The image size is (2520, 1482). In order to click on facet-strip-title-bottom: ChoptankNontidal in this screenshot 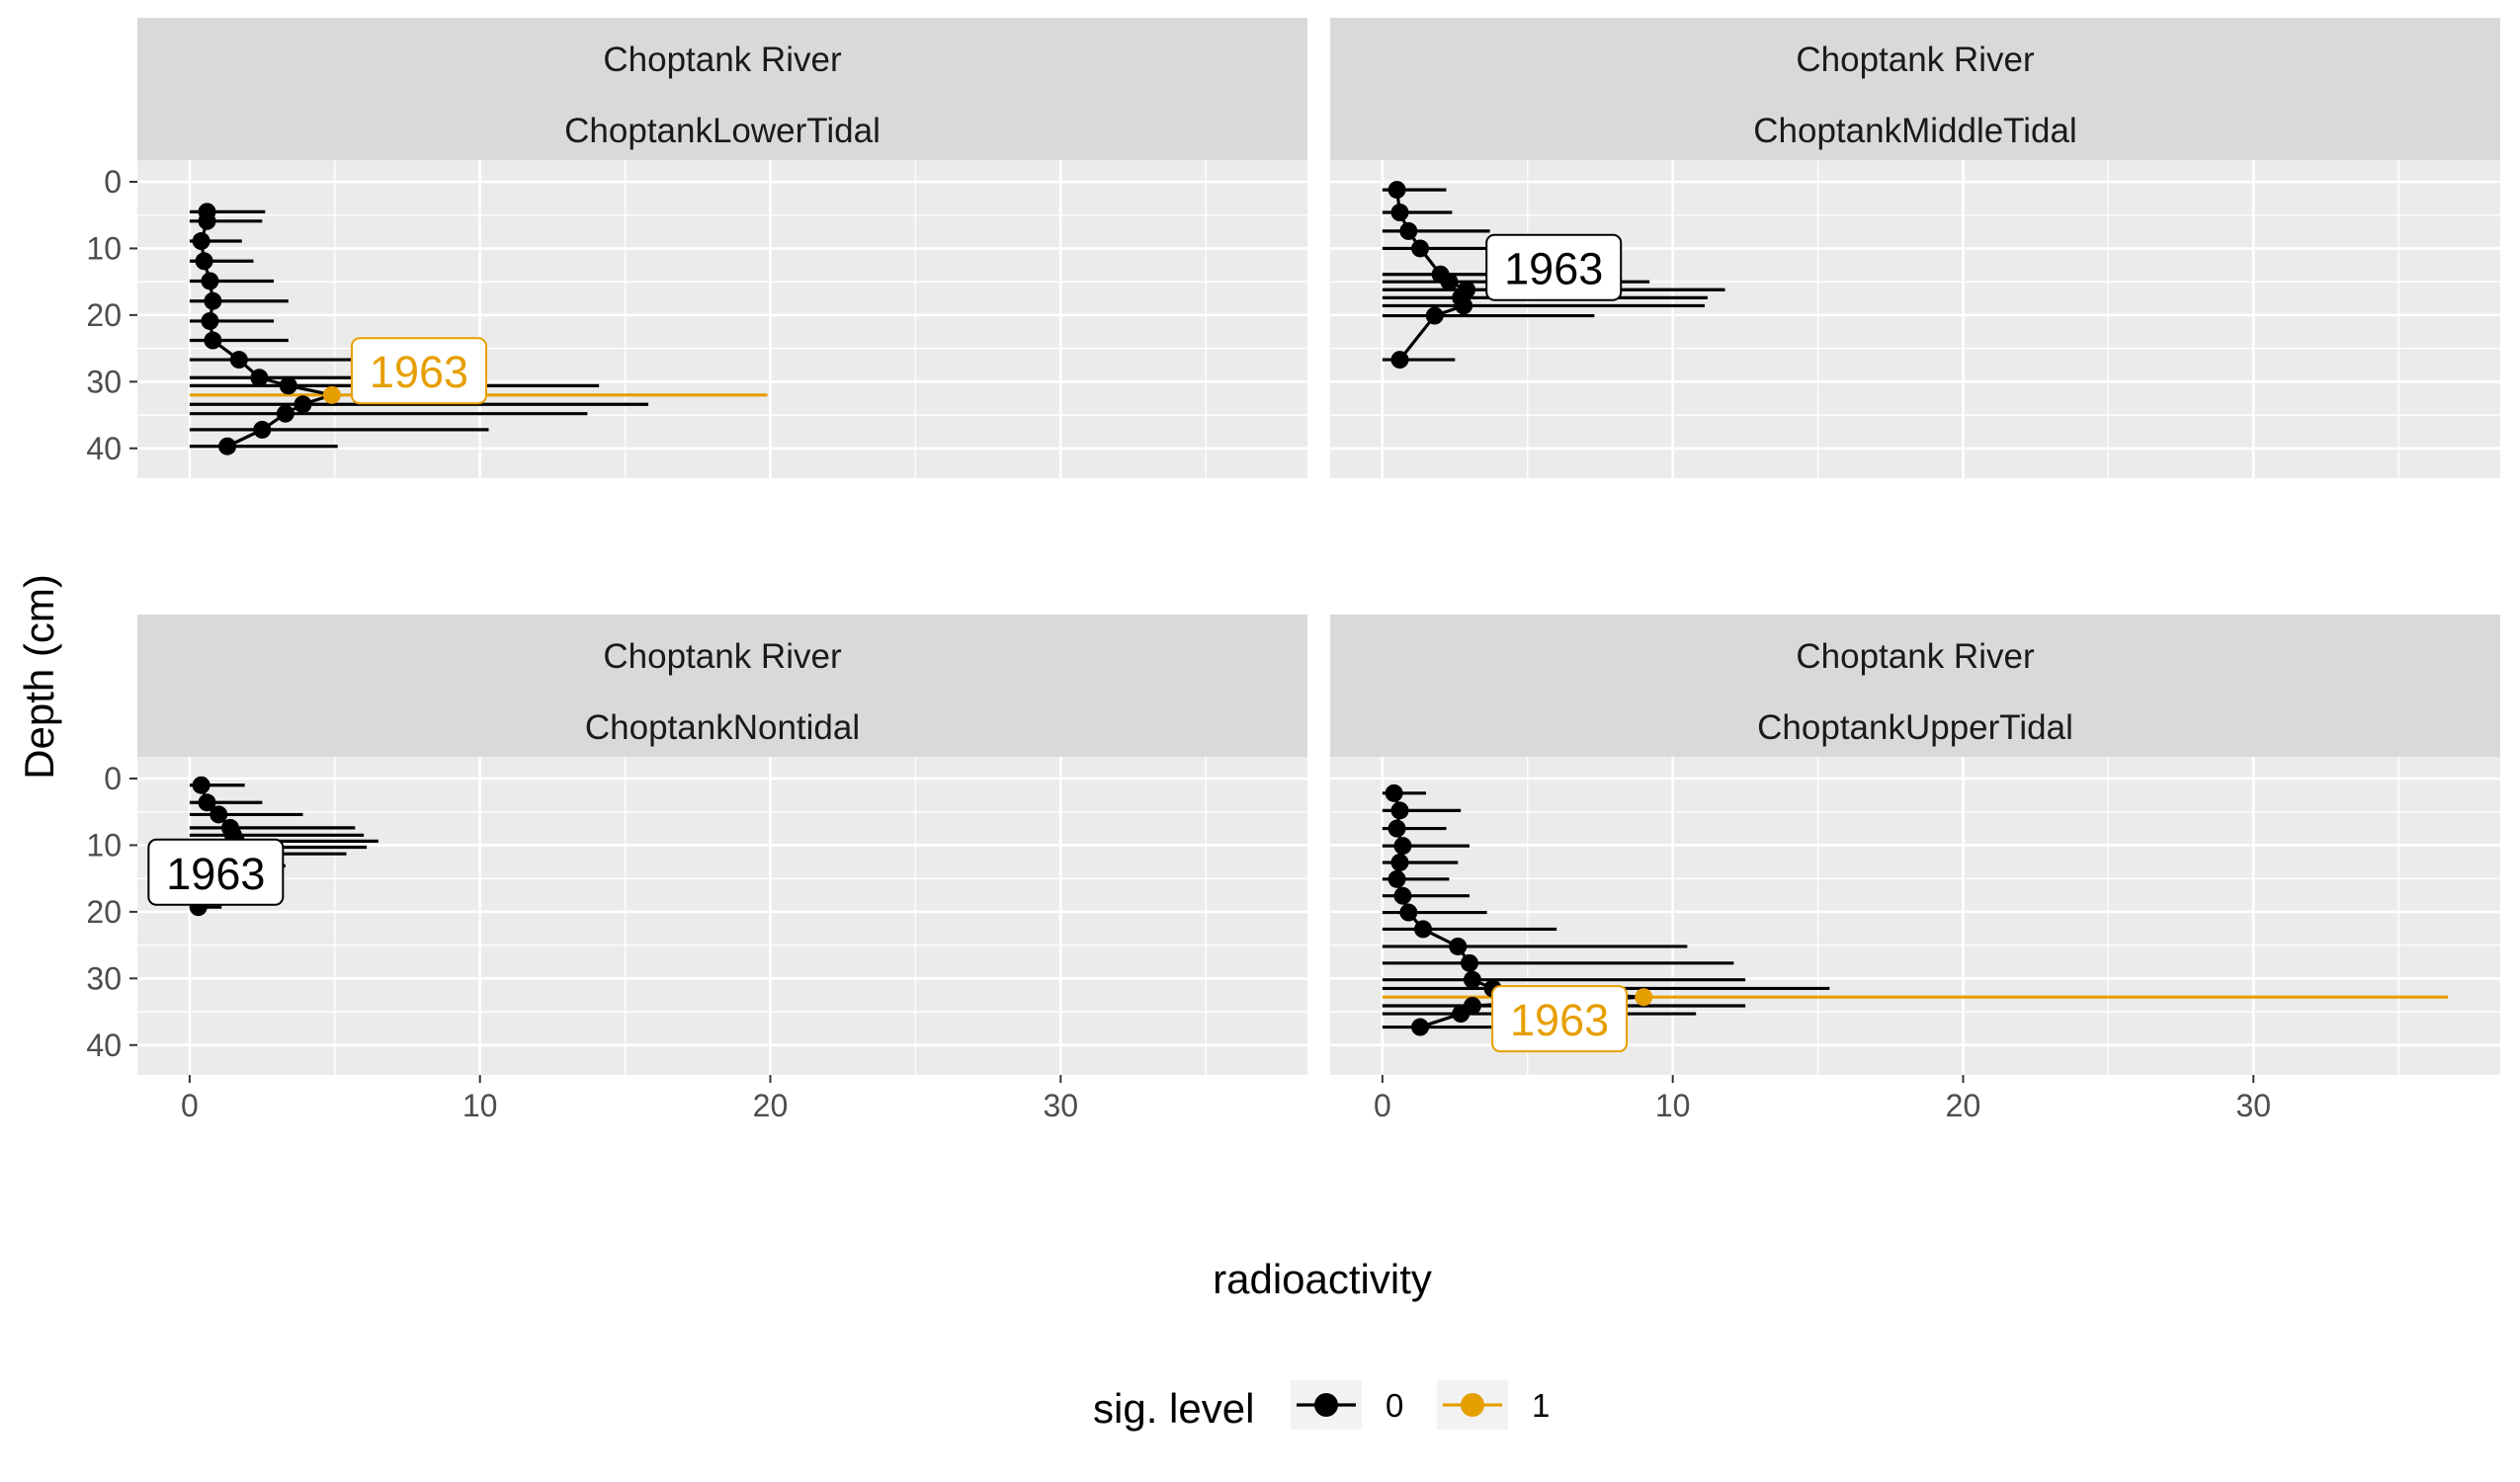, I will do `click(722, 727)`.